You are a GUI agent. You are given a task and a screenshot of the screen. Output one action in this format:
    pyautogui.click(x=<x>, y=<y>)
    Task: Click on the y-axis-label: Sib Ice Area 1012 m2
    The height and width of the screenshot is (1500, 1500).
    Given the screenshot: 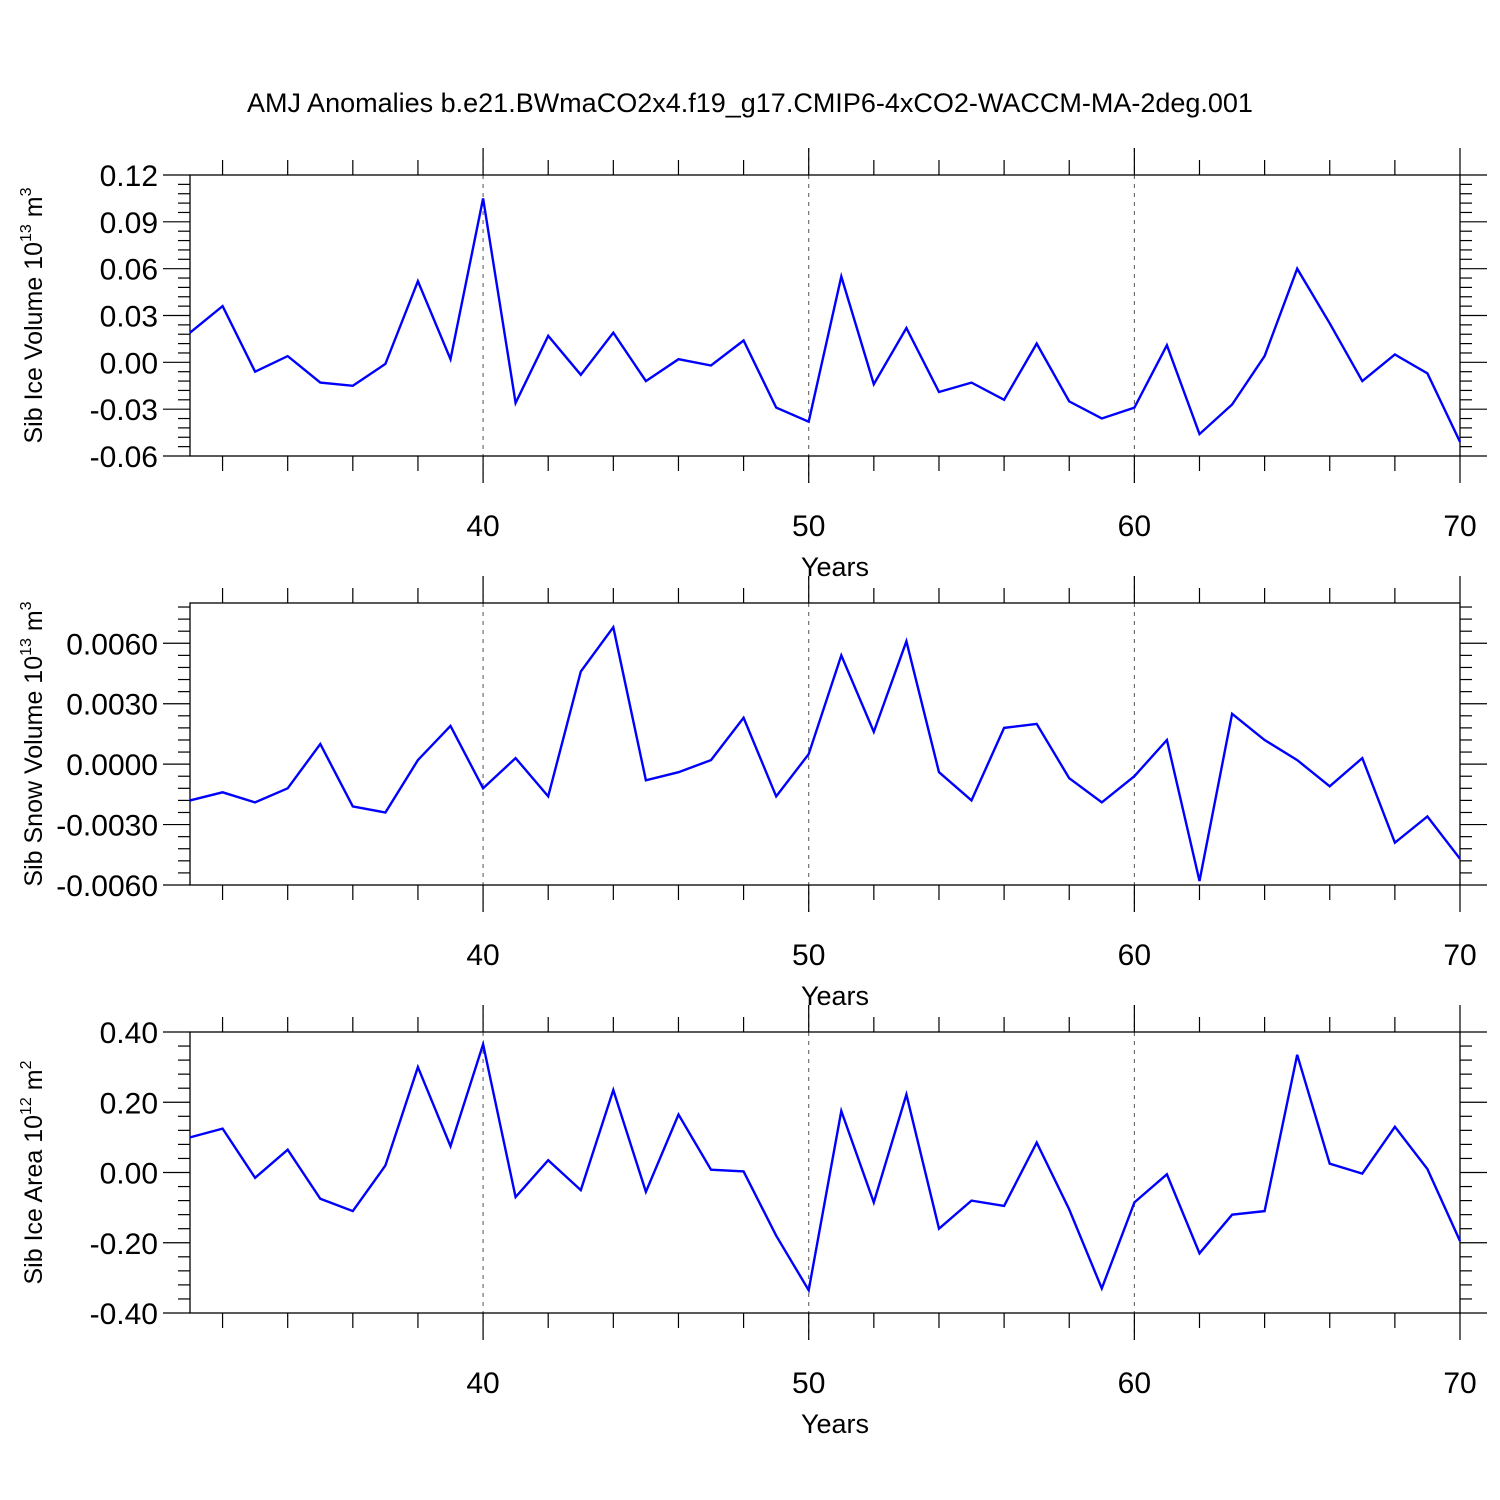 What is the action you would take?
    pyautogui.click(x=33, y=1172)
    